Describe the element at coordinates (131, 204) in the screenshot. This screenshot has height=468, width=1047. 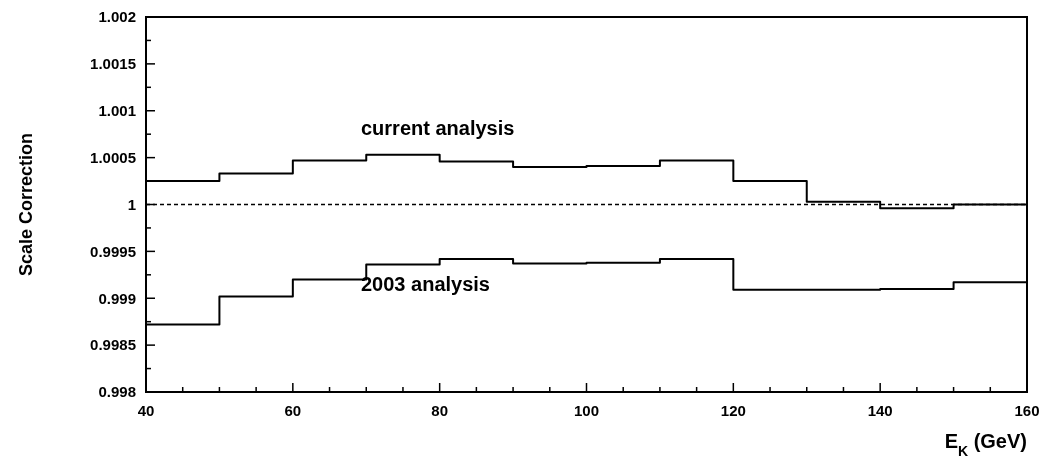
I see `y-tick-label: 1` at that location.